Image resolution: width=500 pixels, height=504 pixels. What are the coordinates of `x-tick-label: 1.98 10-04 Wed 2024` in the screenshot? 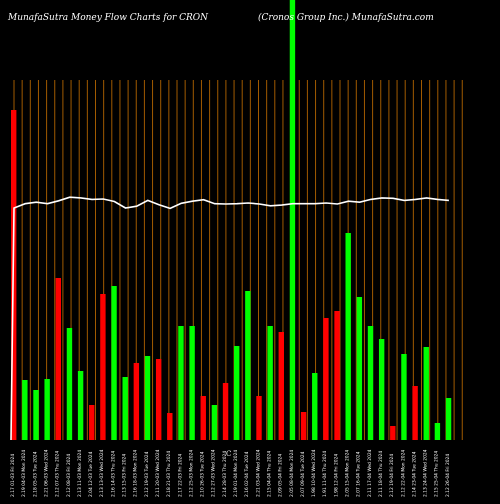 It's located at (314, 473).